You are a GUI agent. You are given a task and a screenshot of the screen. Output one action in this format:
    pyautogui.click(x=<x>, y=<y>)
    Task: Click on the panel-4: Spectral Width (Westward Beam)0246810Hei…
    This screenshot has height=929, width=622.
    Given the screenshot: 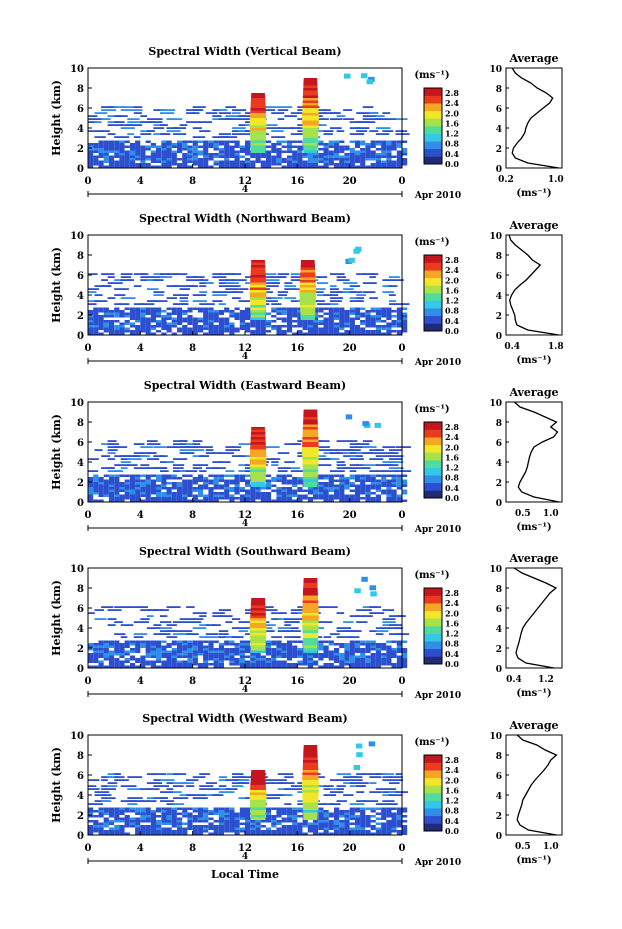 What is the action you would take?
    pyautogui.click(x=306, y=790)
    